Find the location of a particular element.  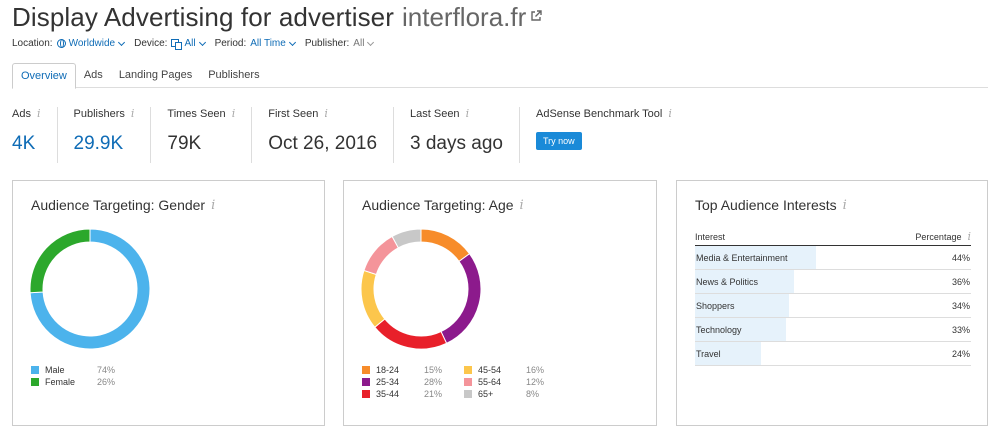

tab-landing-pages: Landing Pages is located at coordinates (155, 75).